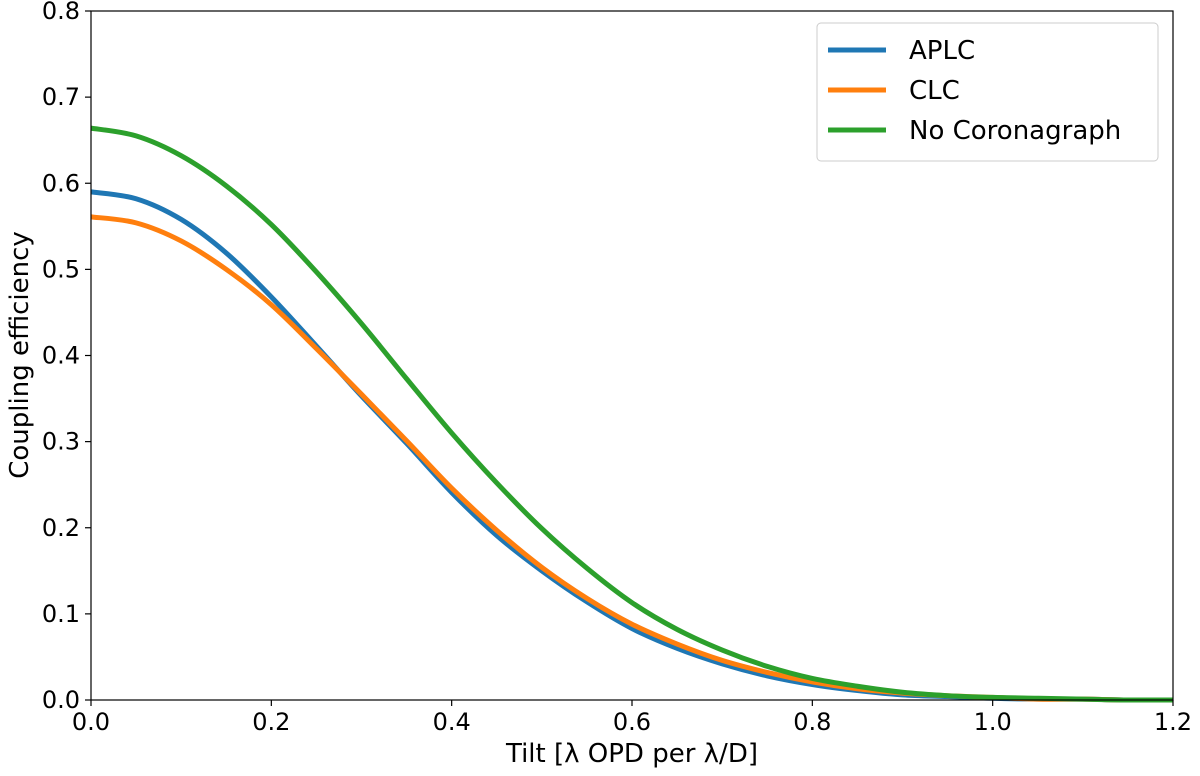 The image size is (1200, 776). Describe the element at coordinates (91, 722) in the screenshot. I see `x-tick-label: 0.0` at that location.